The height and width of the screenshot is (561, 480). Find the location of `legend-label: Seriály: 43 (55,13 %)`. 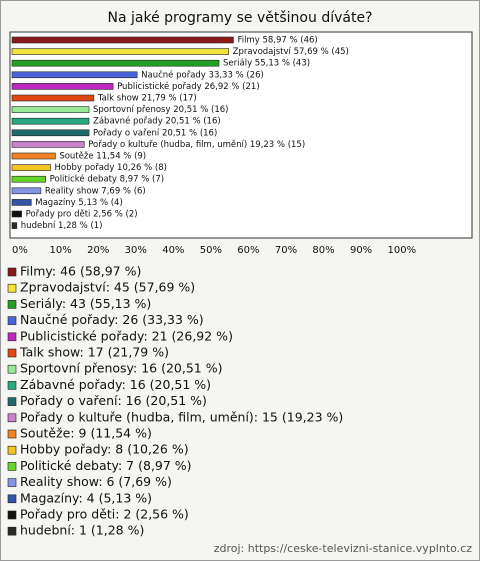

legend-label: Seriály: 43 (55,13 %) is located at coordinates (85, 303).